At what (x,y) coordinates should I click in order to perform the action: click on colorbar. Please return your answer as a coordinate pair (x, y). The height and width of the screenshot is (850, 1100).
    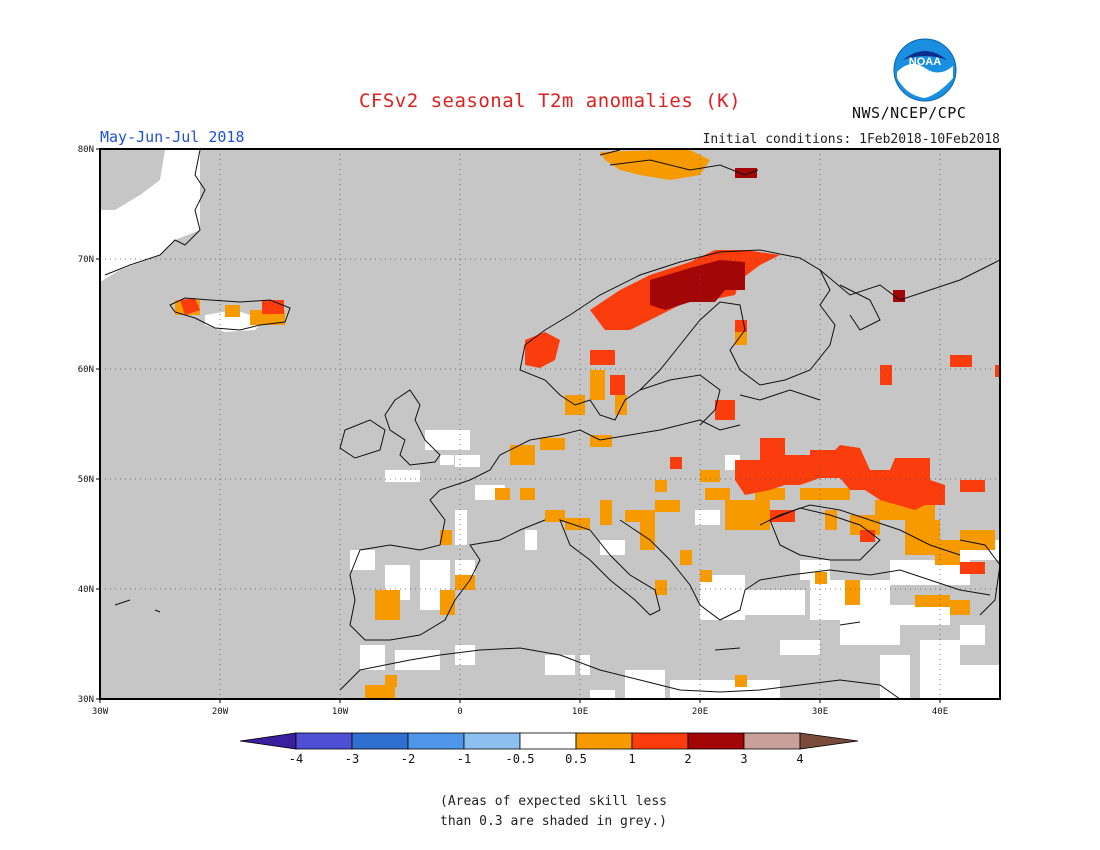
    Looking at the image, I should click on (549, 741).